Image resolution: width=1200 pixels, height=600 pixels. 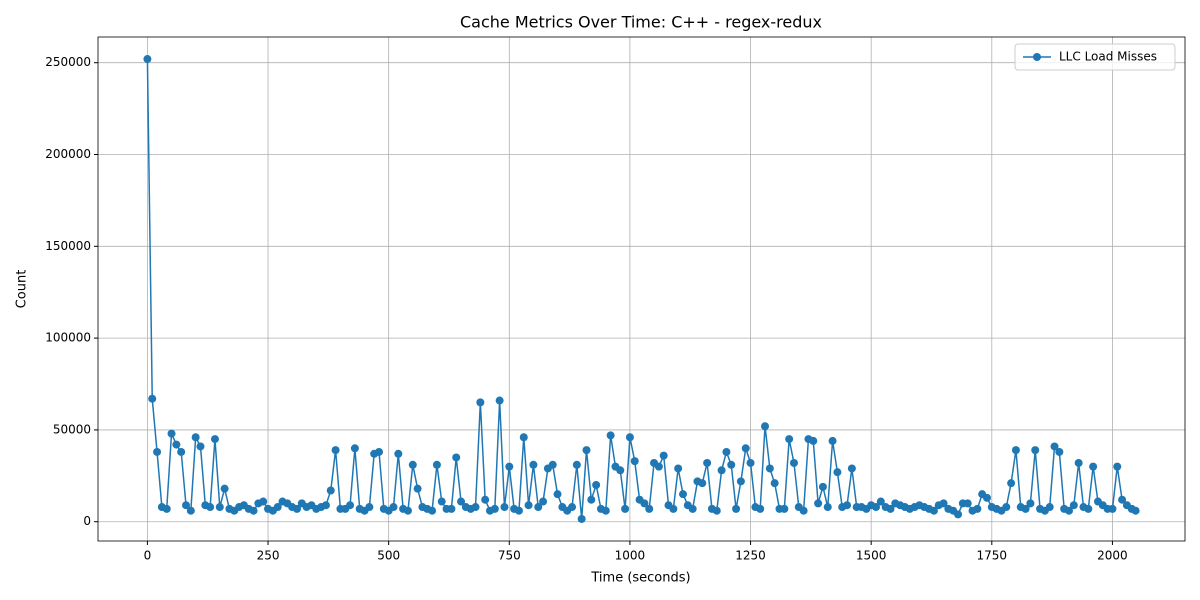 What do you see at coordinates (1108, 57) in the screenshot?
I see `legend-label: LLC Load Misses` at bounding box center [1108, 57].